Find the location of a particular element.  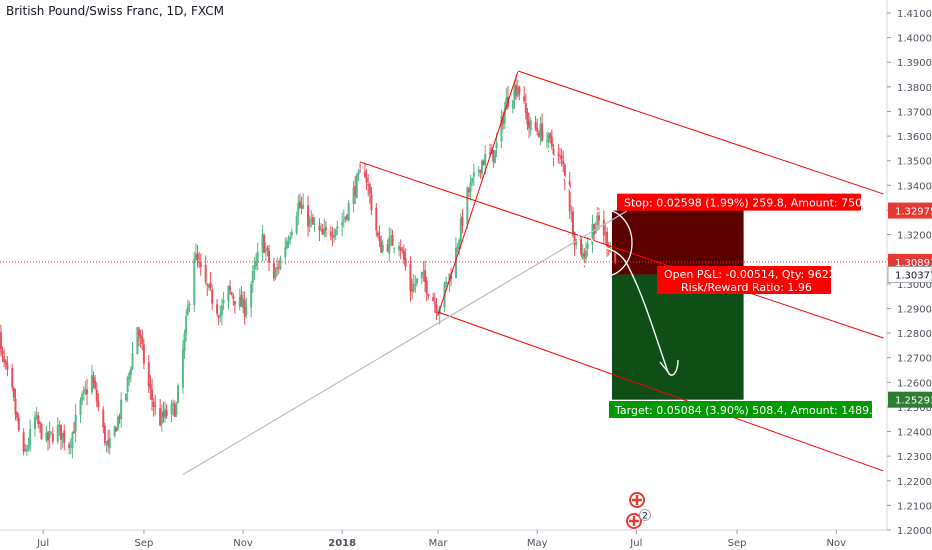

price-tick-label: 1.21000 is located at coordinates (914, 506).